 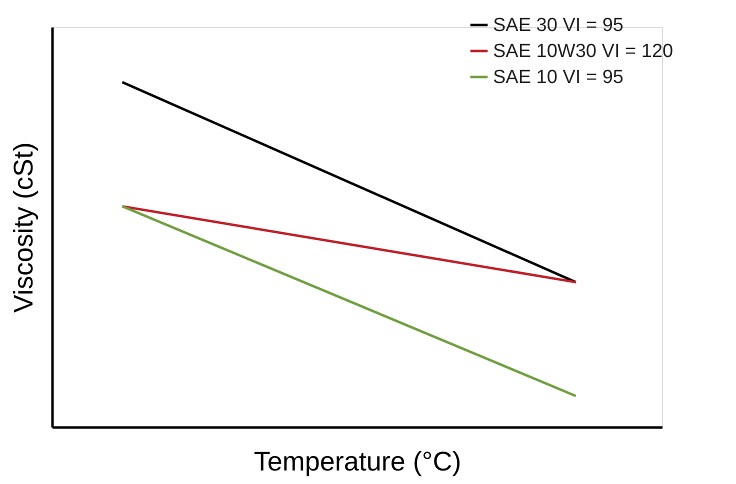 I want to click on legend-label: SAE 10W30 VI = 120, so click(x=583, y=51).